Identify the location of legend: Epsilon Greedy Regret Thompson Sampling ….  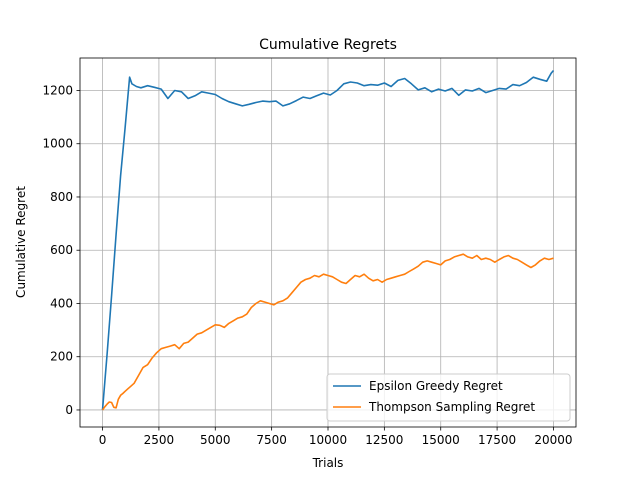
(448, 397).